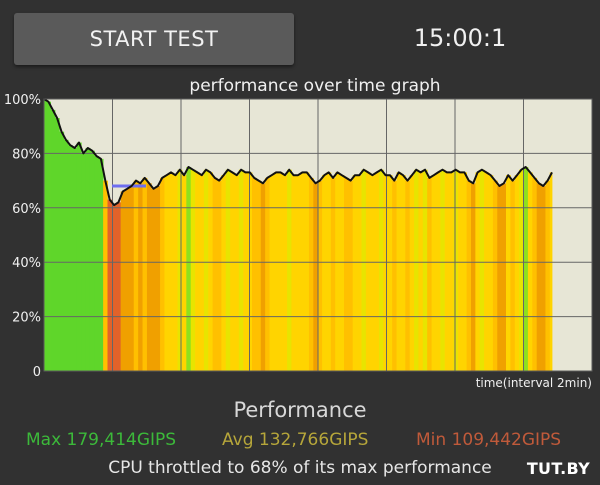 The image size is (600, 485). I want to click on y-tick-label: 60%, so click(26, 209).